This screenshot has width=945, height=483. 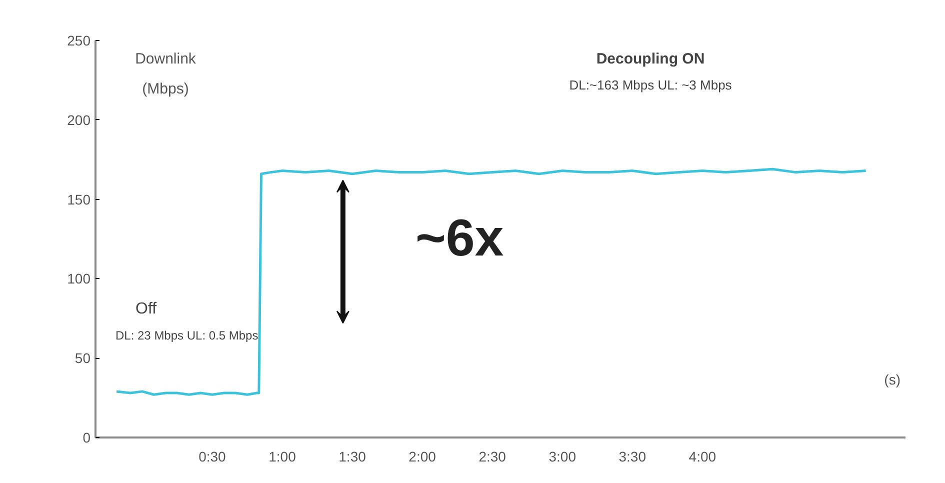 What do you see at coordinates (212, 456) in the screenshot?
I see `x-tick-label: 0:30` at bounding box center [212, 456].